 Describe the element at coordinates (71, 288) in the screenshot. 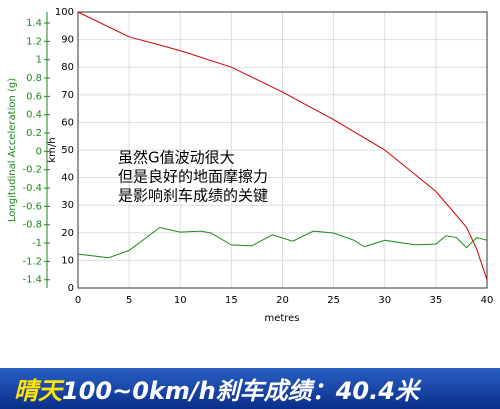

I see `y-tick-label: 0` at that location.